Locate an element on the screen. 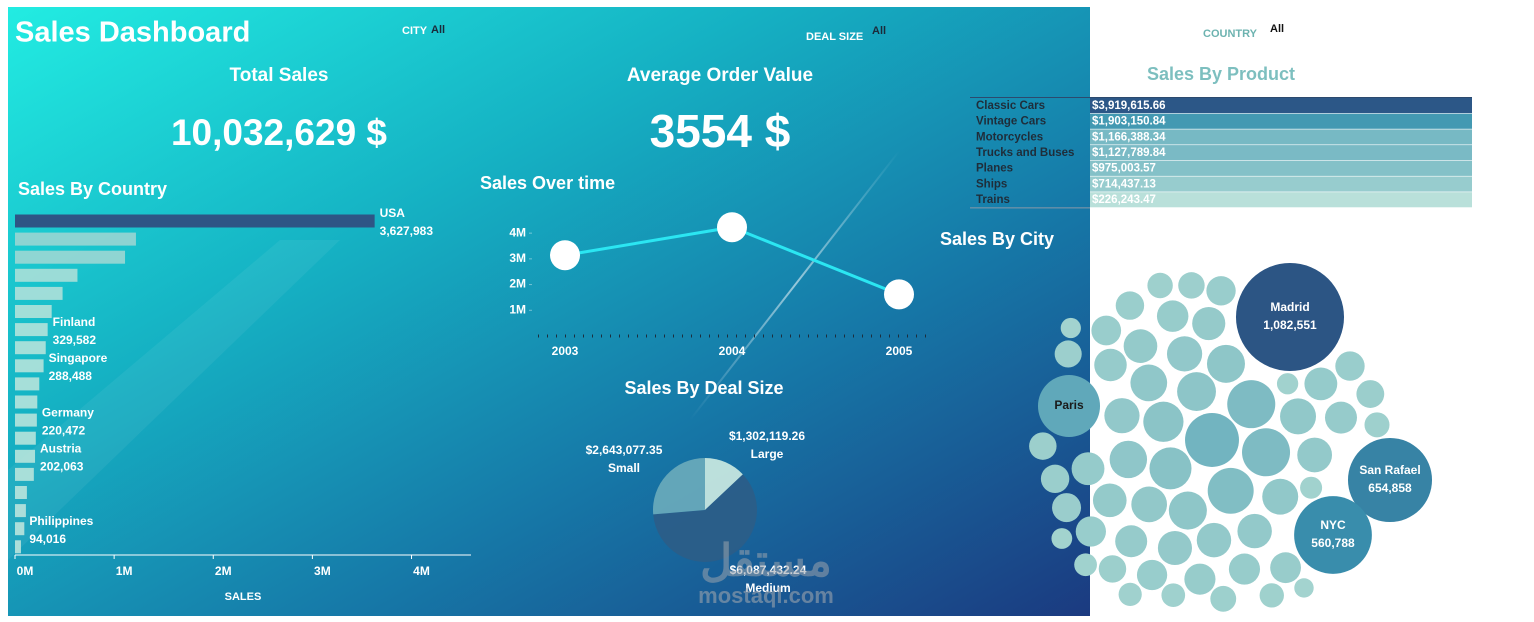 The height and width of the screenshot is (622, 1534). kpi-value: 3554 $ is located at coordinates (720, 131).